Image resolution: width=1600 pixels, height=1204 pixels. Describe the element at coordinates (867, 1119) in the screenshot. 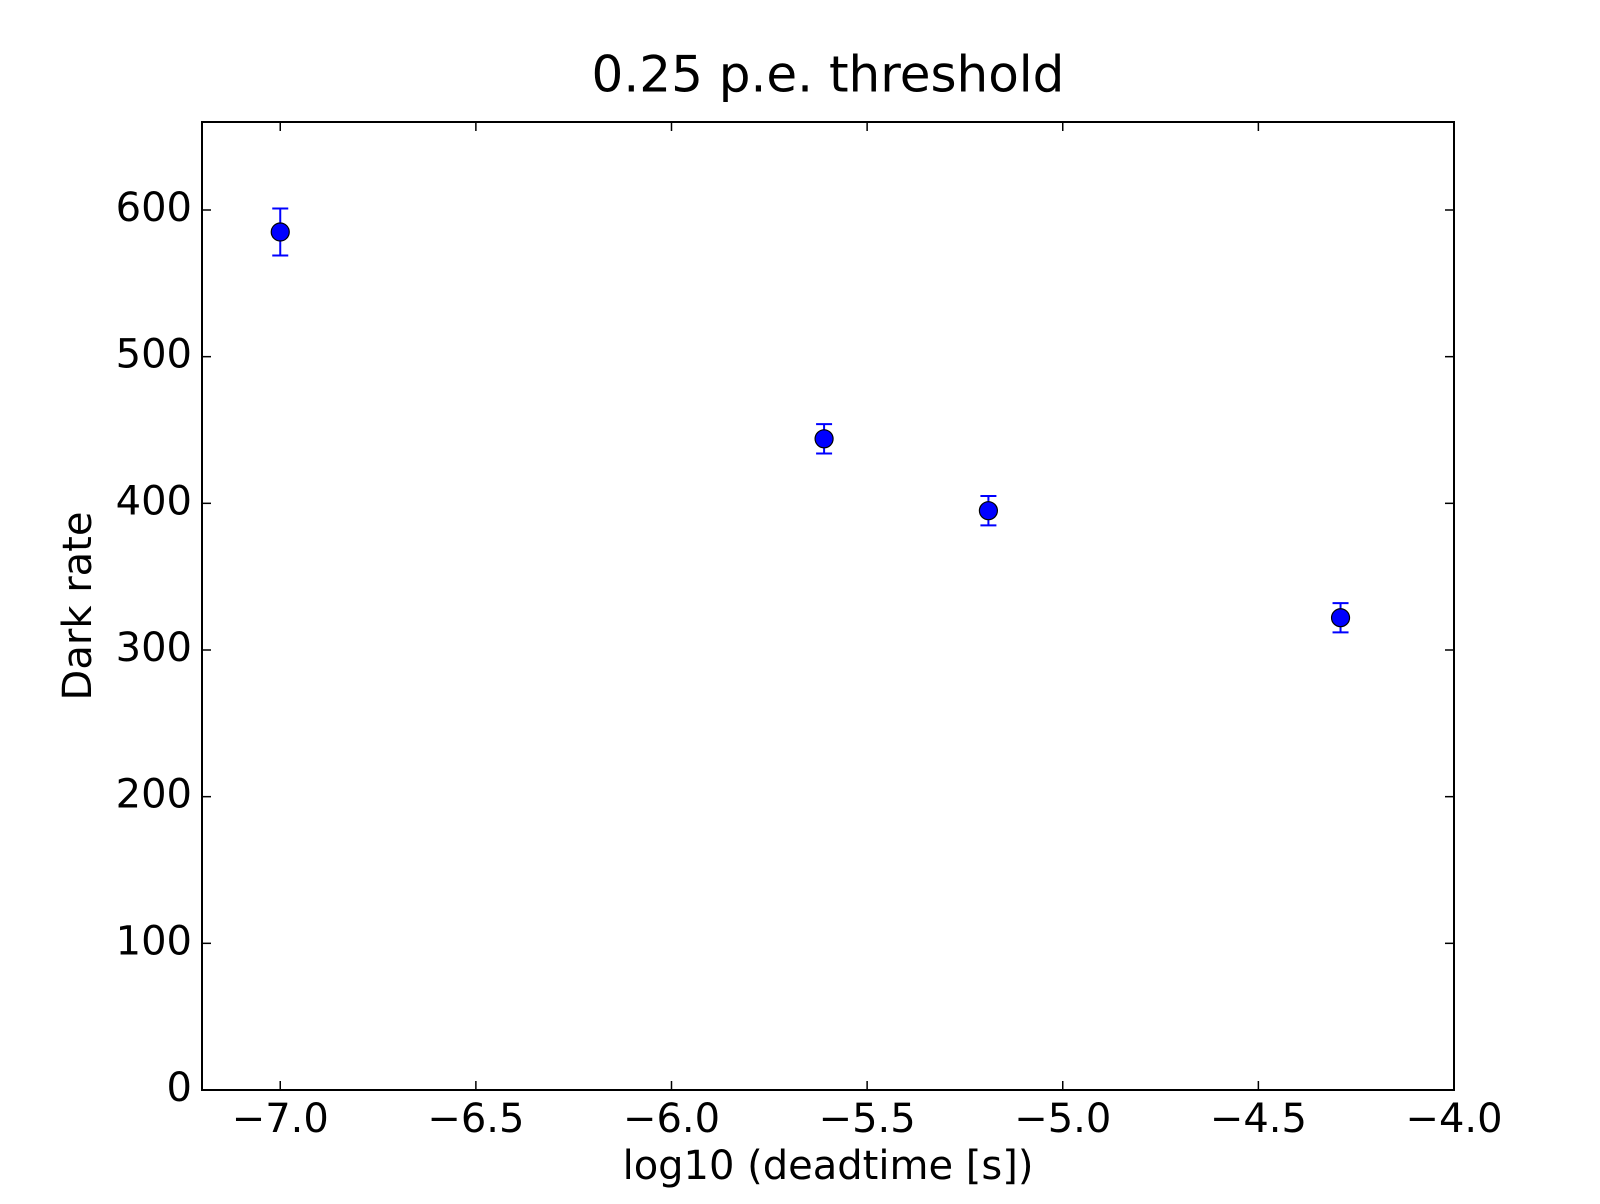

I see `x-tick-label: −5.5` at that location.